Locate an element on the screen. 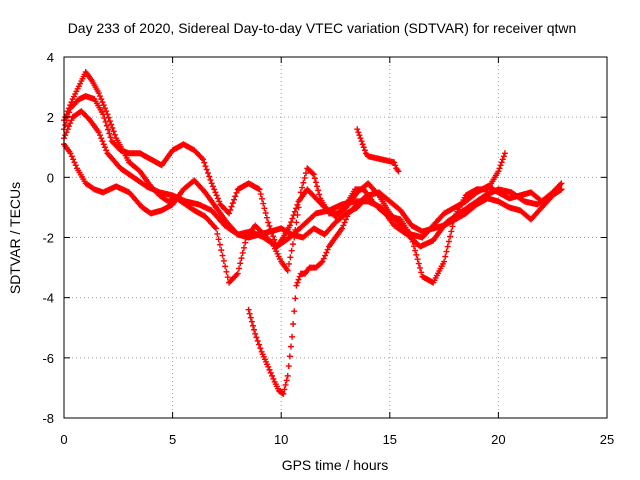 The width and height of the screenshot is (640, 480). x-tick-label: 15 is located at coordinates (390, 439).